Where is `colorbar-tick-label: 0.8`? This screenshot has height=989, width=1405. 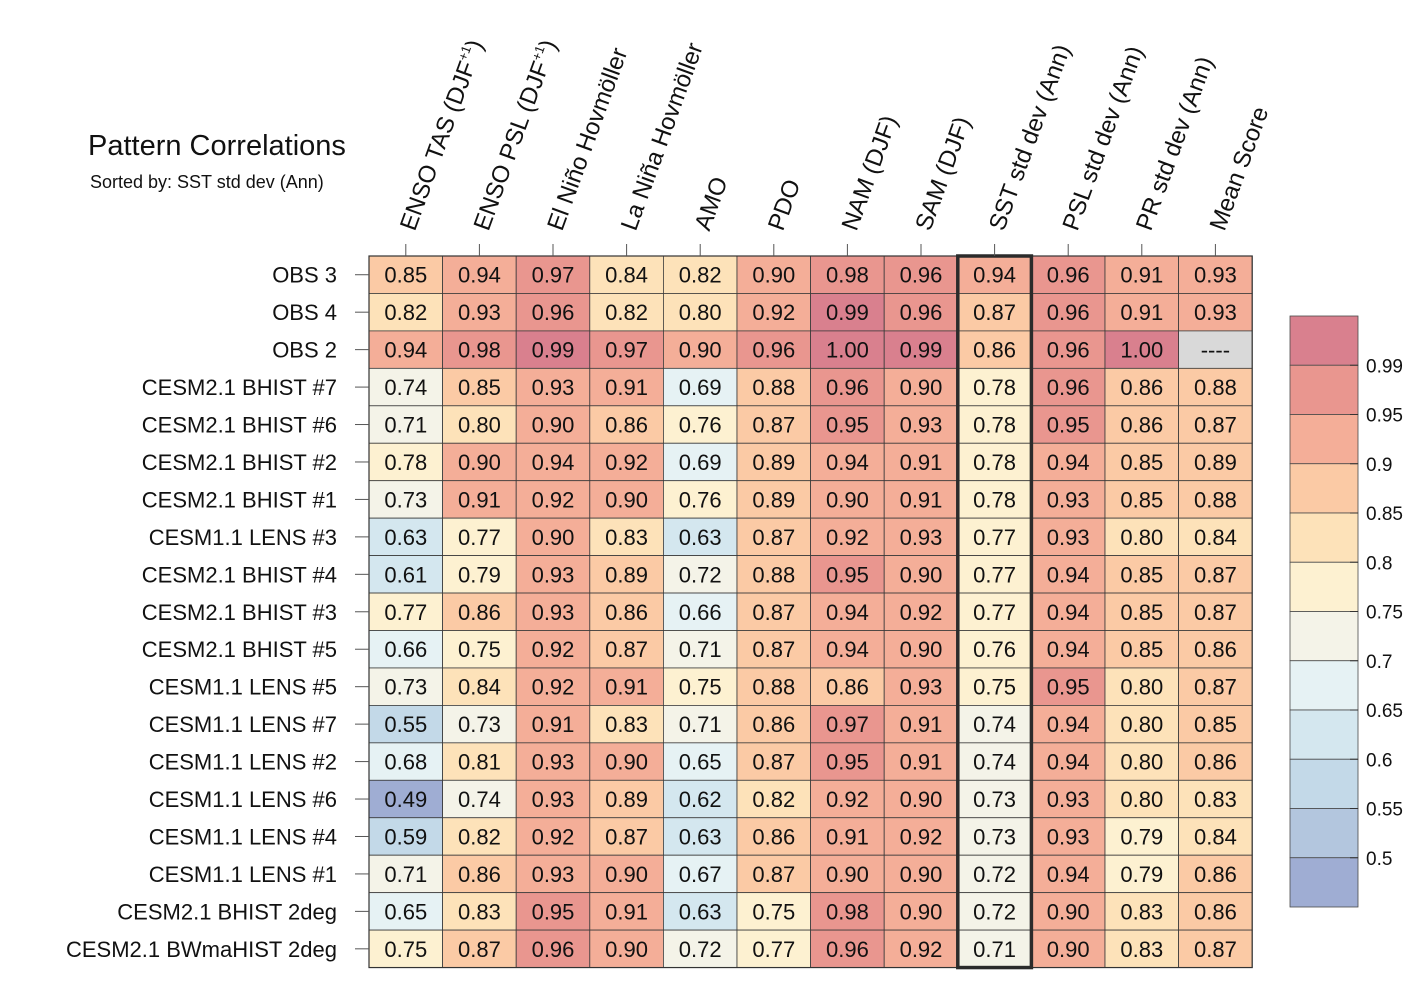
colorbar-tick-label: 0.8 is located at coordinates (1379, 563).